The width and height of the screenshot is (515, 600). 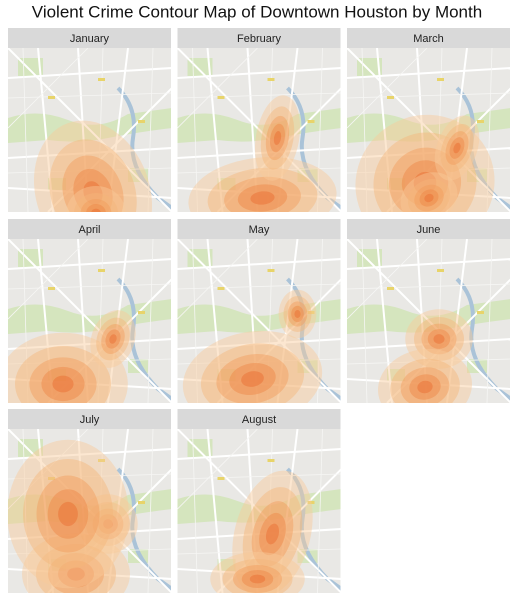 I want to click on strip-label: July, so click(x=90, y=420).